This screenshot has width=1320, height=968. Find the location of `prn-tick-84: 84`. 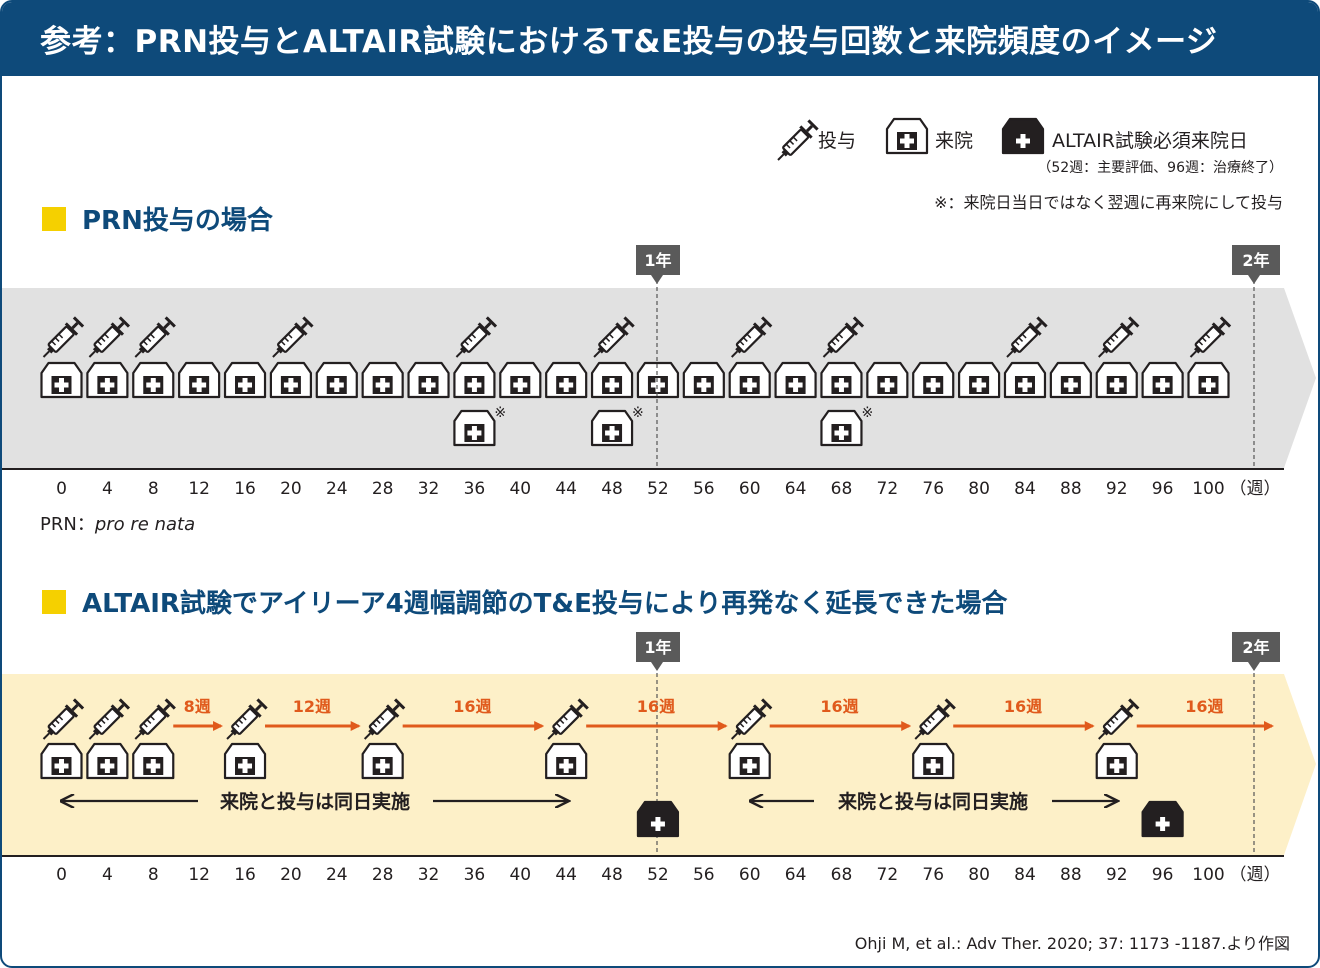

prn-tick-84: 84 is located at coordinates (1025, 489).